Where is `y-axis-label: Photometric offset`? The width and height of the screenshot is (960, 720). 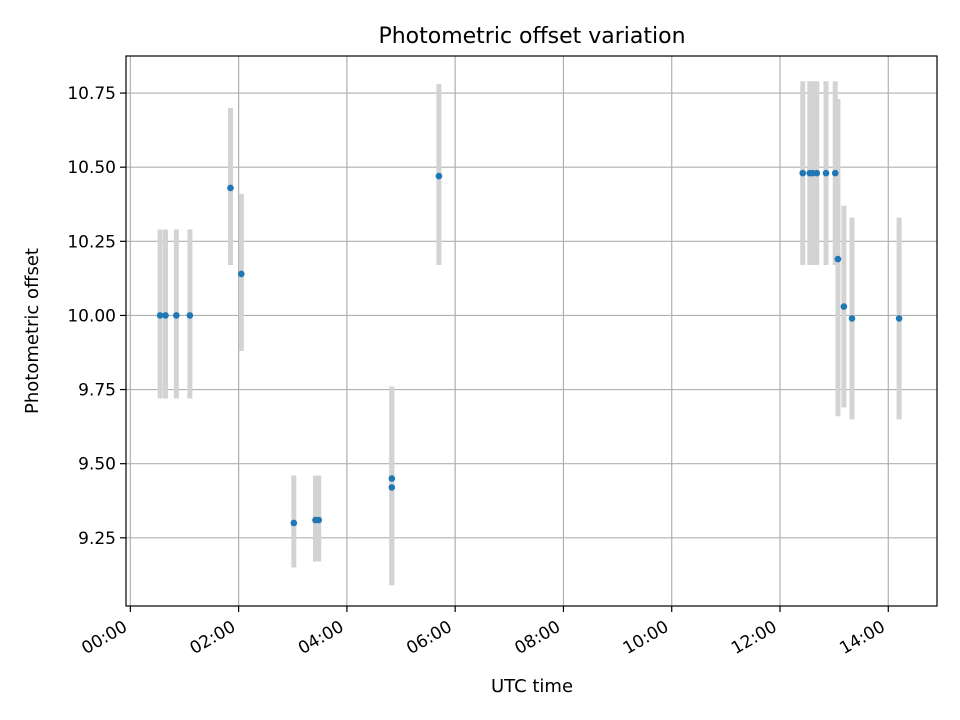
y-axis-label: Photometric offset is located at coordinates (32, 331).